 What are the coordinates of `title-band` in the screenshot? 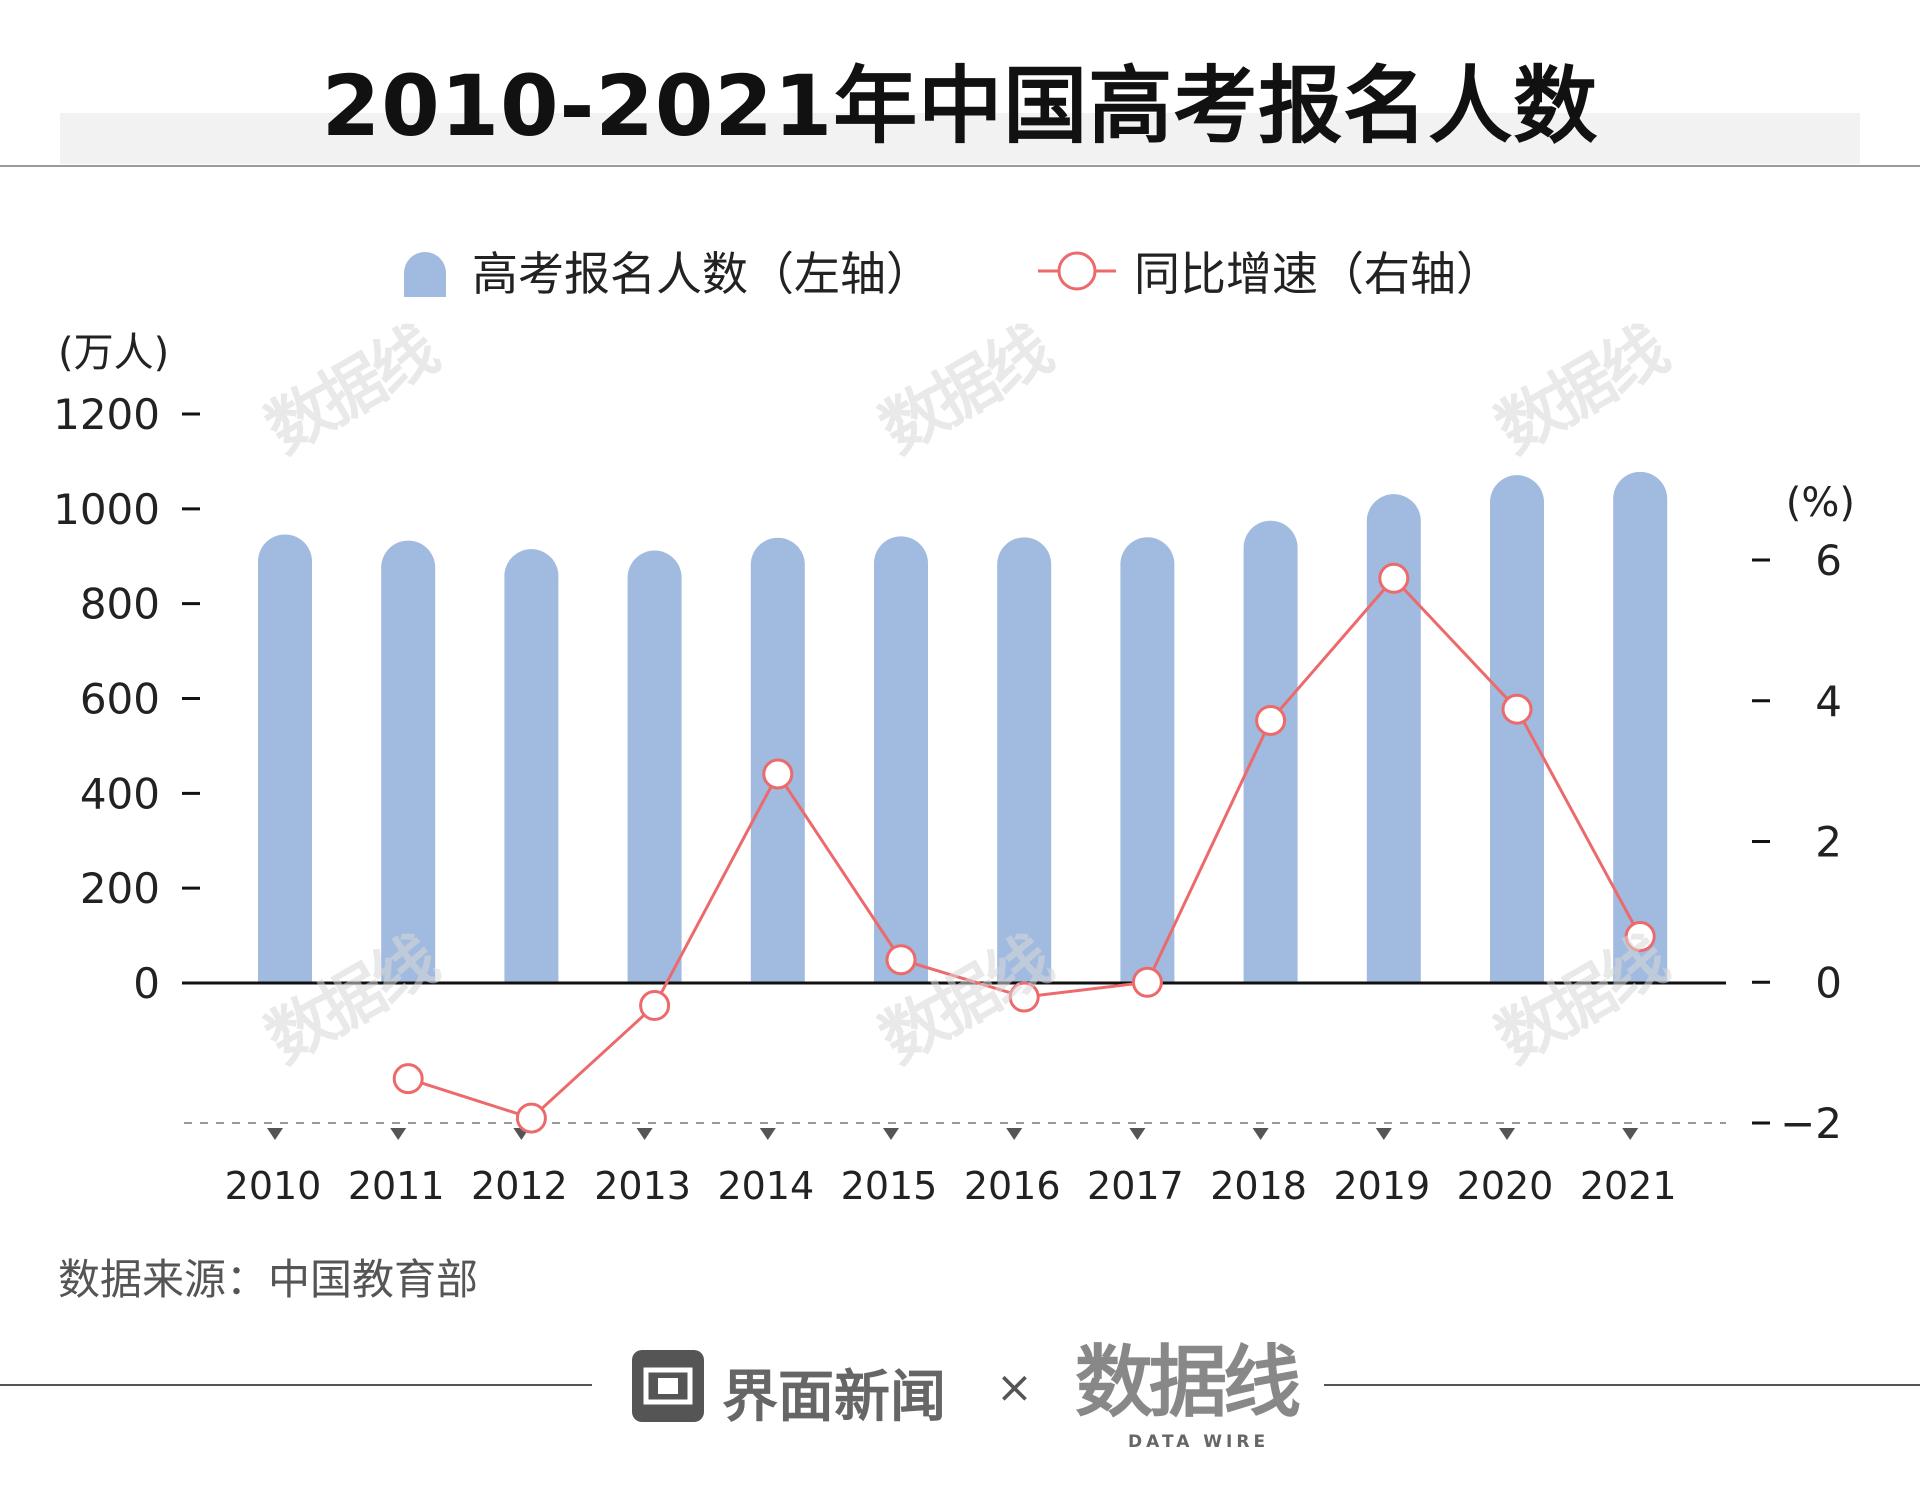 It's located at (960, 138).